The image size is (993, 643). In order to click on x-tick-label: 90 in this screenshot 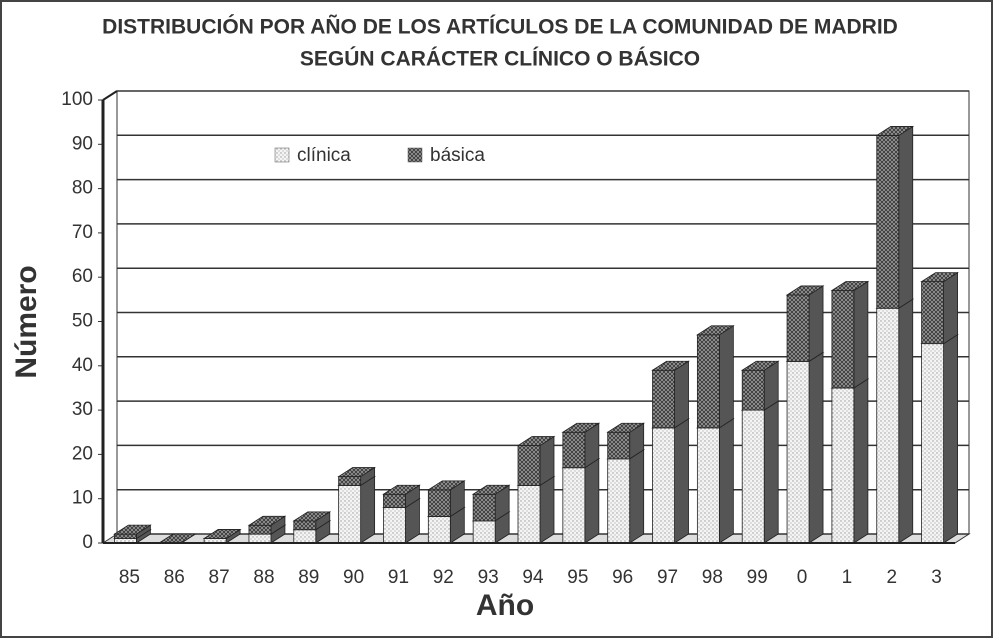, I will do `click(353, 577)`.